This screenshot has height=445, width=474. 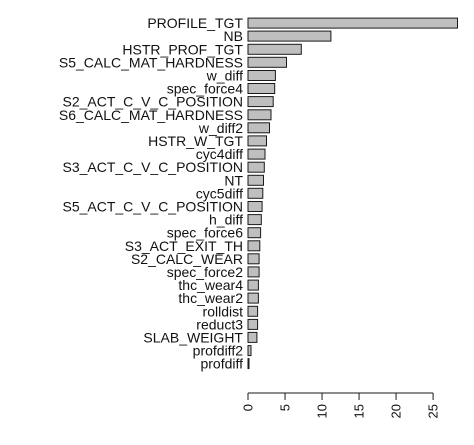 What do you see at coordinates (205, 89) in the screenshot?
I see `category-label: spec_force4` at bounding box center [205, 89].